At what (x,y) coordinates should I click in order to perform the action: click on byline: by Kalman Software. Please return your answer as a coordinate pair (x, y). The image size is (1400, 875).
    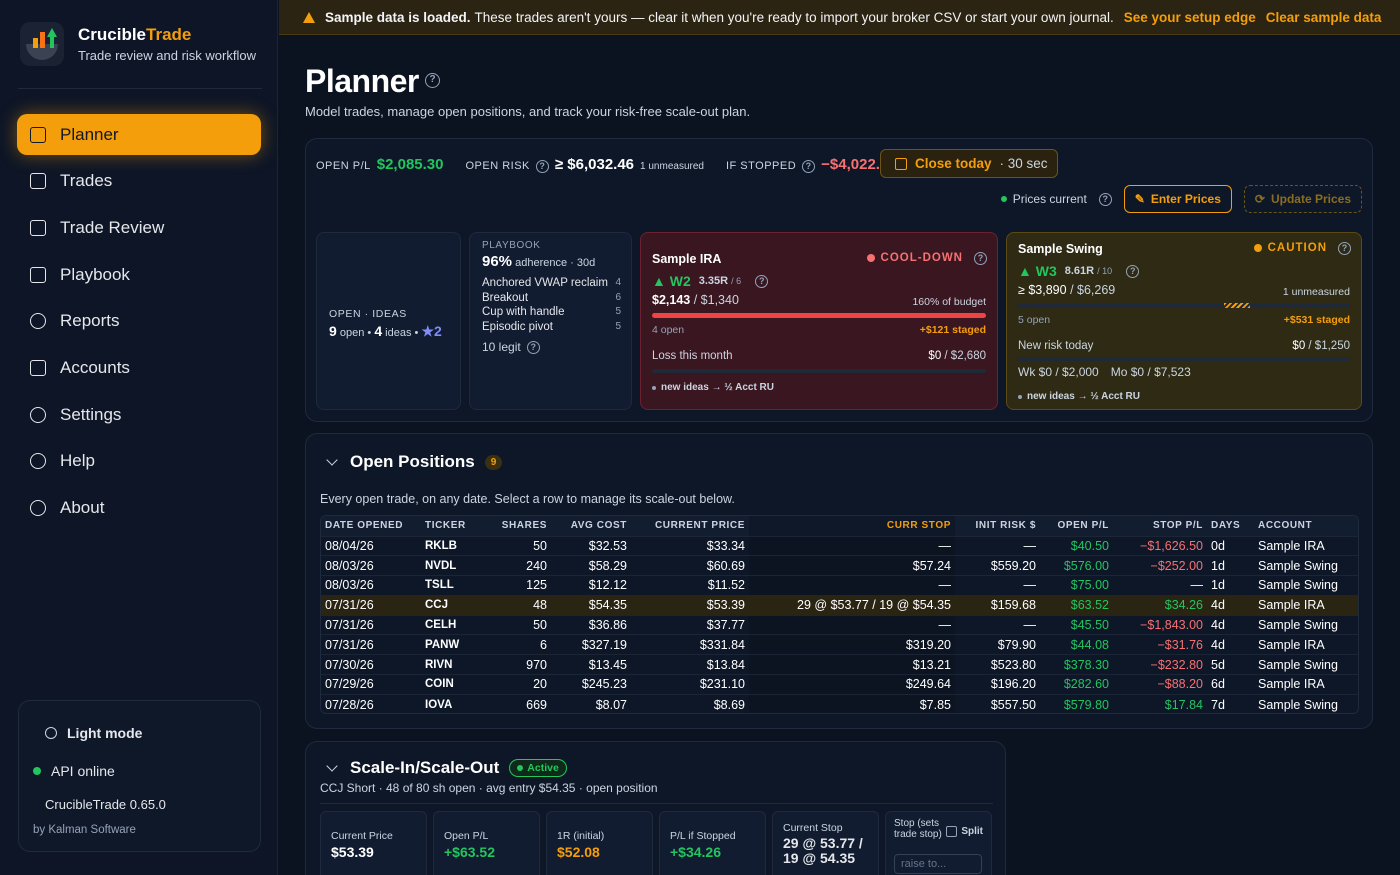
    Looking at the image, I should click on (84, 830).